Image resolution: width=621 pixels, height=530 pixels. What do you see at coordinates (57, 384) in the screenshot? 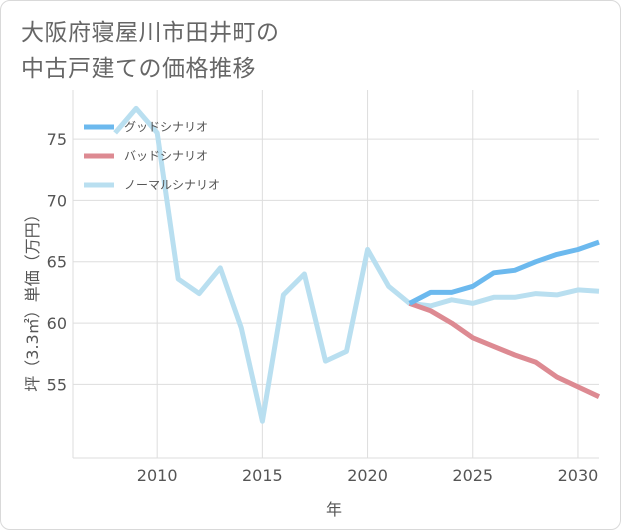
I see `y-tick-label-55: 55` at bounding box center [57, 384].